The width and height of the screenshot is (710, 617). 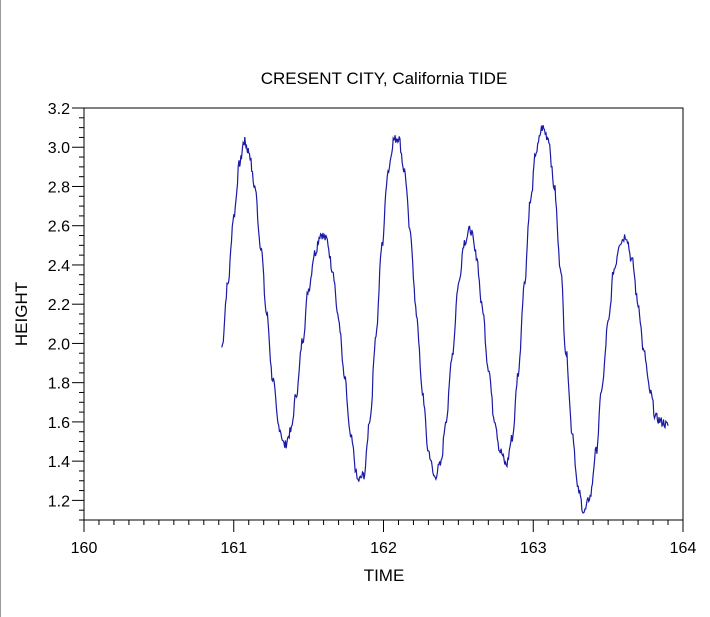 I want to click on x-axis-label: TIME, so click(x=384, y=575).